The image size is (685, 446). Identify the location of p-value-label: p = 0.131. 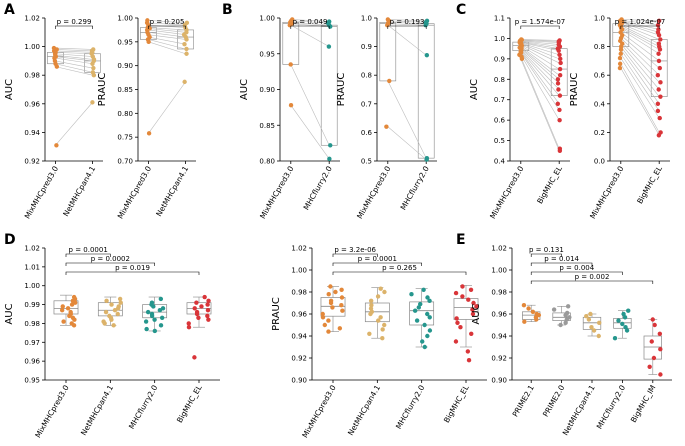
(546, 250).